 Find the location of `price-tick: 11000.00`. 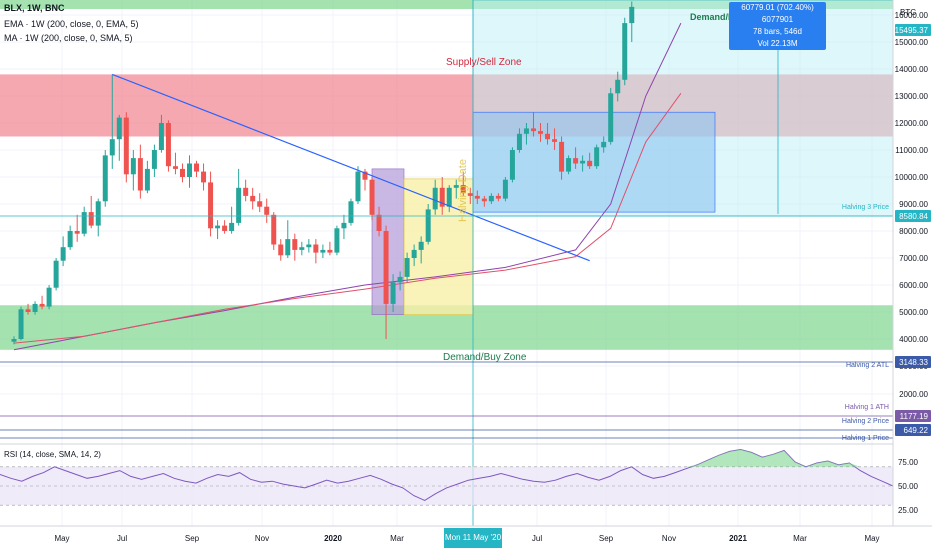

price-tick: 11000.00 is located at coordinates (911, 150).